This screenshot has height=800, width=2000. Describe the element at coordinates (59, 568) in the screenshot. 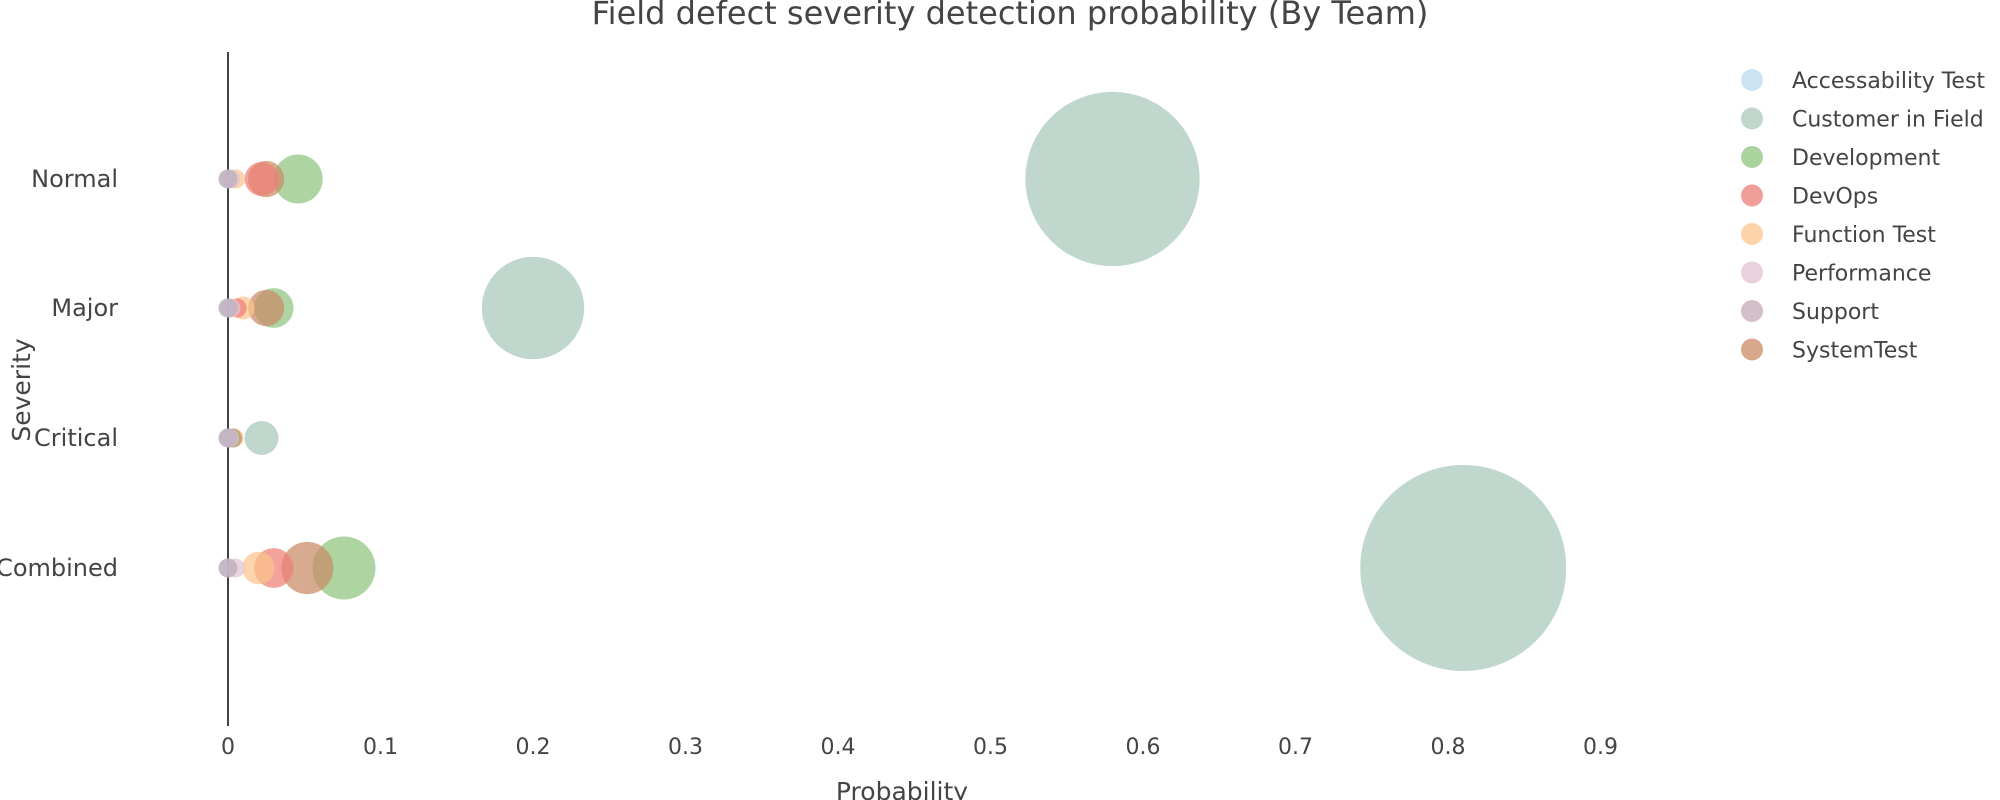

I see `category-label-combined: Combined` at that location.